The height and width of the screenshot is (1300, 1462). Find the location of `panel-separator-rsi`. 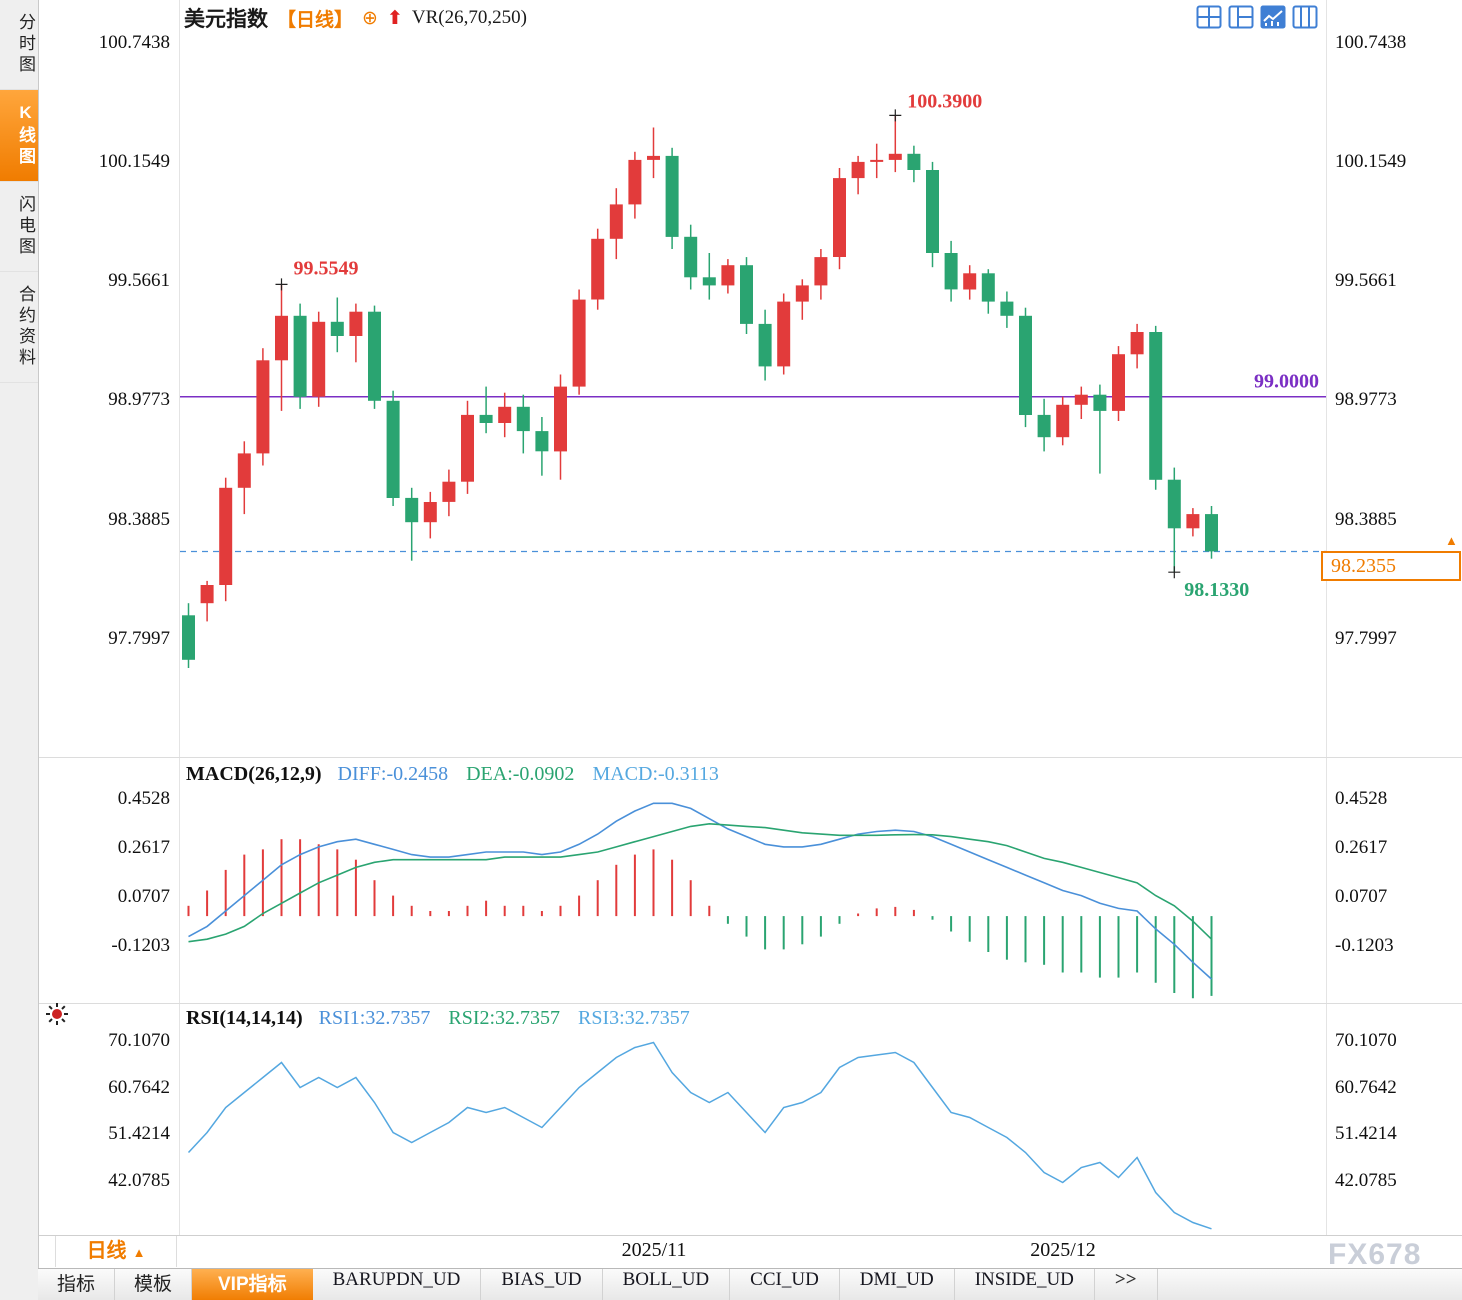

panel-separator-rsi is located at coordinates (750, 1003).